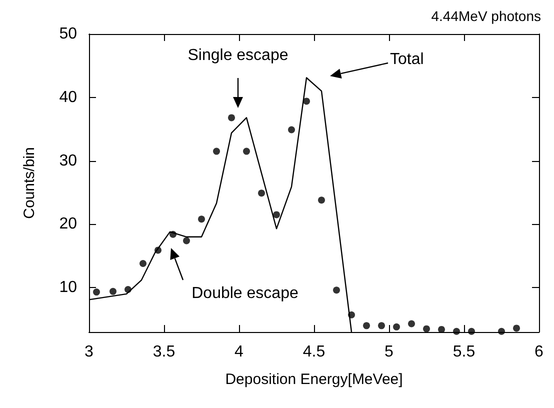 The image size is (554, 408). What do you see at coordinates (486, 16) in the screenshot?
I see `chart-title: 4.44MeV photons` at bounding box center [486, 16].